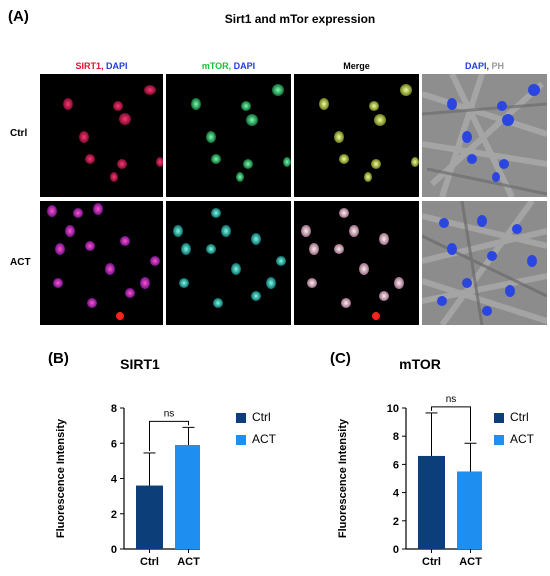 The height and width of the screenshot is (576, 550). Describe the element at coordinates (478, 66) in the screenshot. I see `column-header-part: DAPI,` at that location.